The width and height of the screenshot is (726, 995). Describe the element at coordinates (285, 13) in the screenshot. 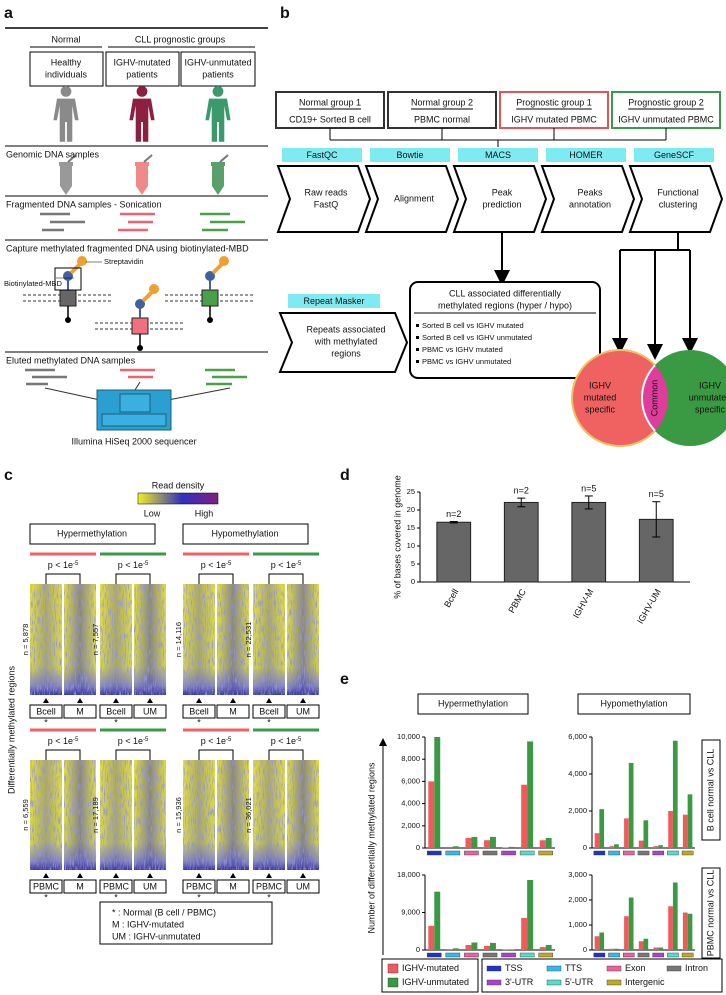

I see `panel-label: b` at that location.